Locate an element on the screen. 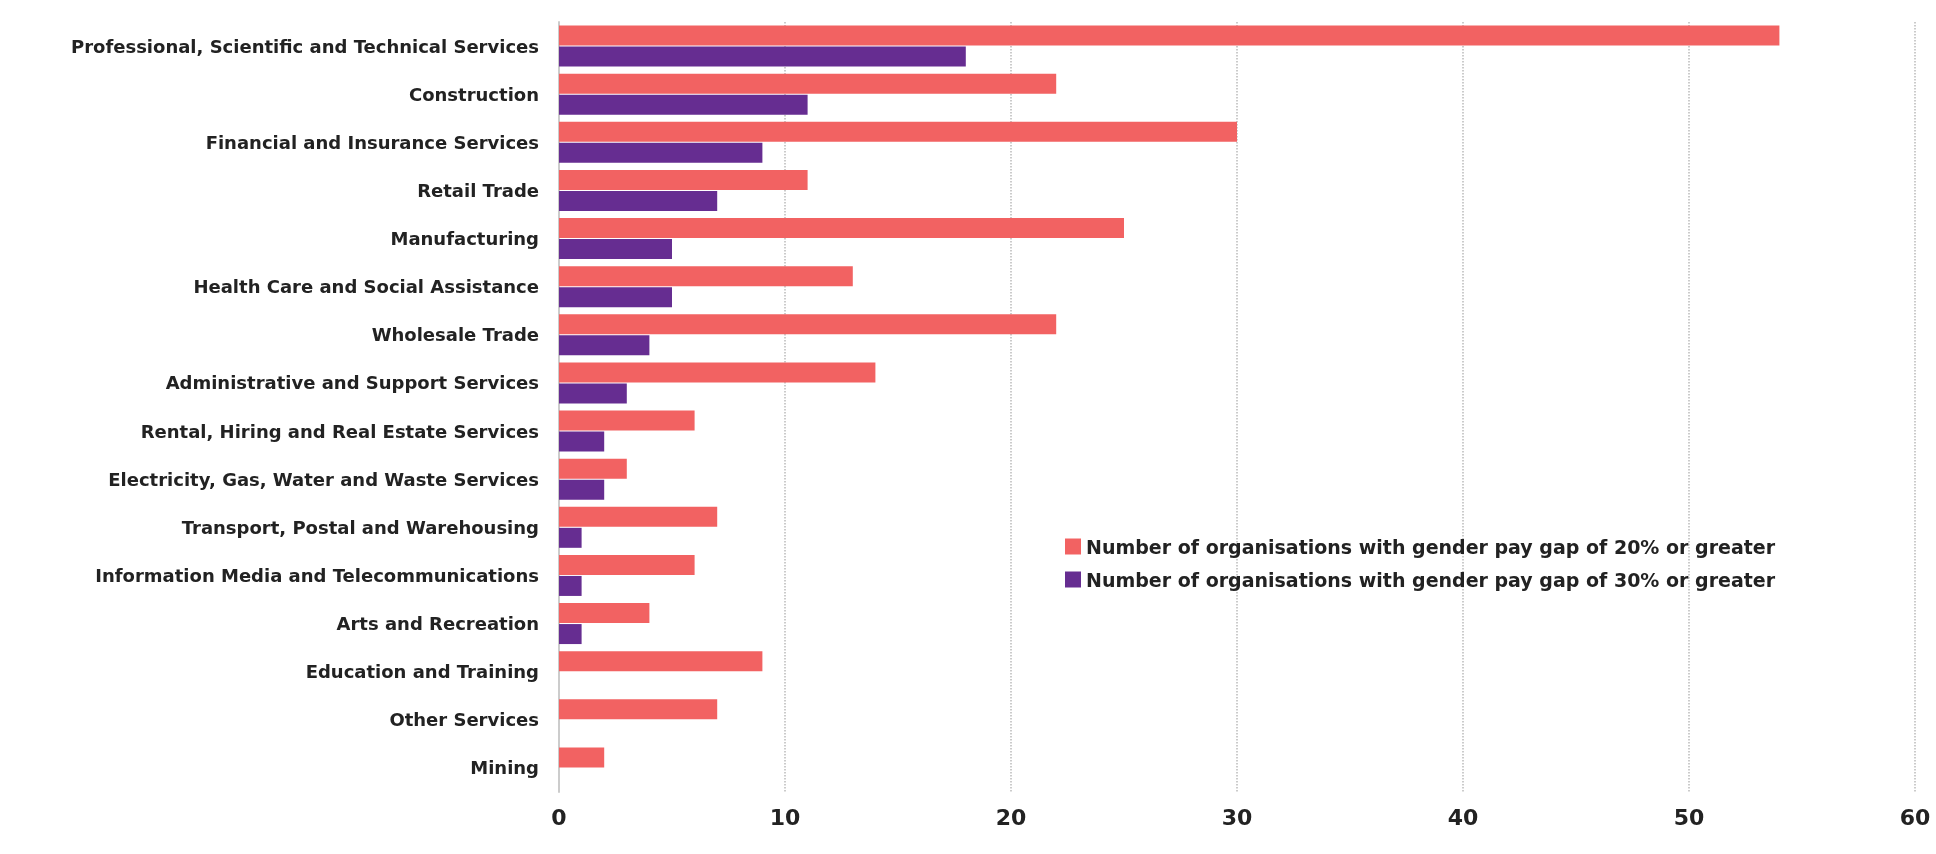 The width and height of the screenshot is (1936, 854). x-tick-label: 50 is located at coordinates (1689, 817).